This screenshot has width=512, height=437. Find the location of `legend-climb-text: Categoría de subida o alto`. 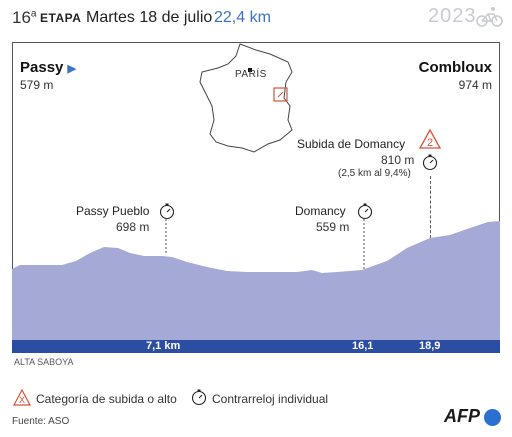

legend-climb-text: Categoría de subida o alto is located at coordinates (106, 399).